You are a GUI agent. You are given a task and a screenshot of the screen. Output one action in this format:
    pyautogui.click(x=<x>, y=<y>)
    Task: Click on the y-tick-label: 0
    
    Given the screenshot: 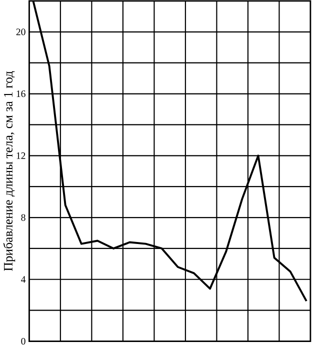 What is the action you would take?
    pyautogui.click(x=23, y=341)
    